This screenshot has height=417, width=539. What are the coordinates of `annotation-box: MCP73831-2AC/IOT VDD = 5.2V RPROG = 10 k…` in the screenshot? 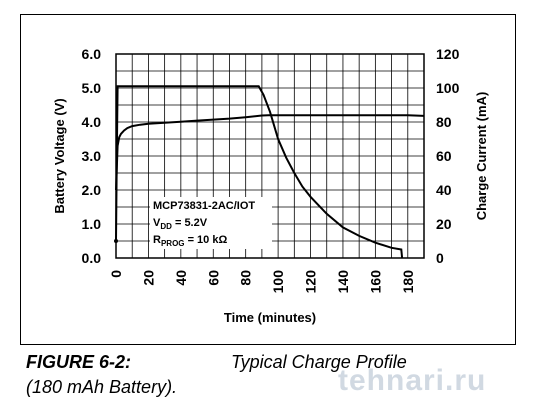 It's located at (211, 223).